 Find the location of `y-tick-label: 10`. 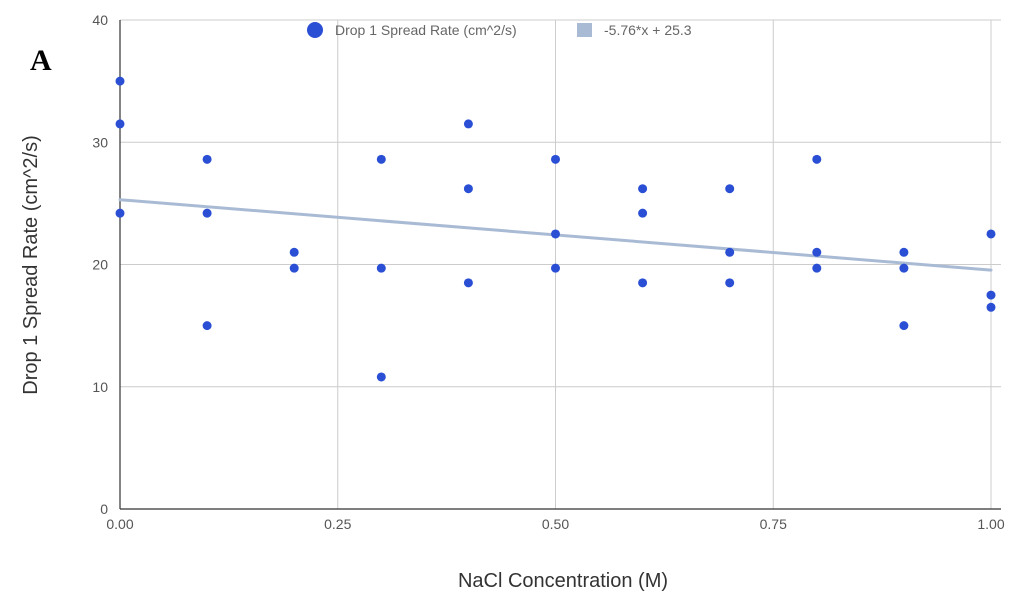

y-tick-label: 10 is located at coordinates (100, 387).